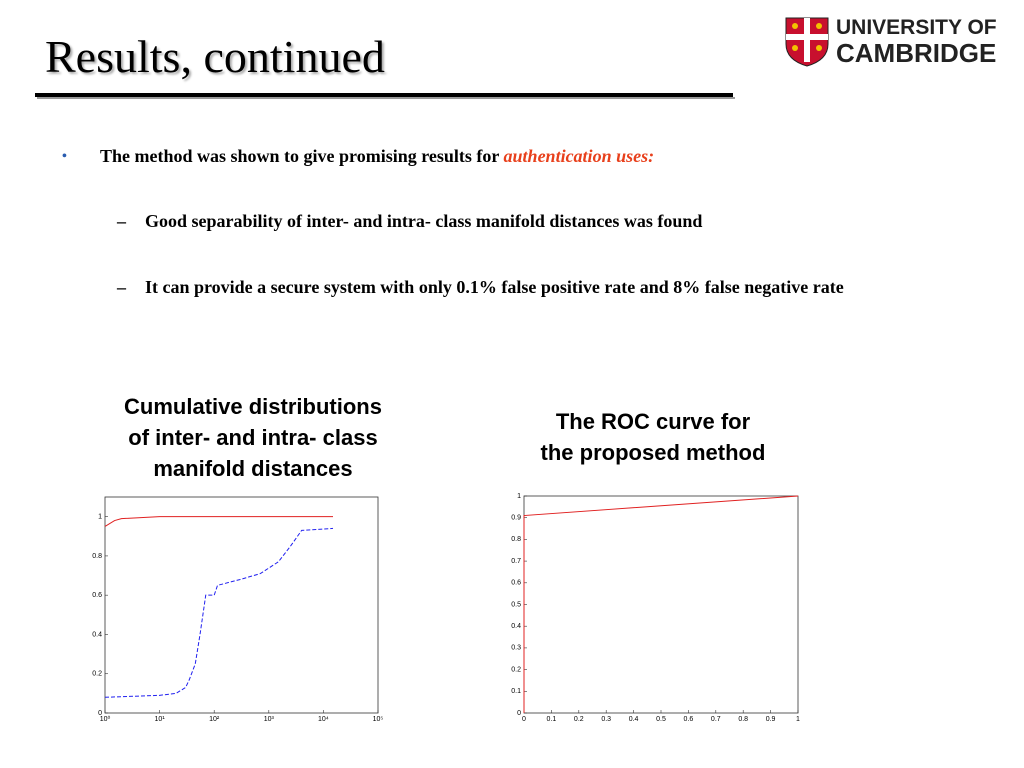 This screenshot has width=1024, height=768. Describe the element at coordinates (516, 691) in the screenshot. I see `y-tick-label: 0.1` at that location.